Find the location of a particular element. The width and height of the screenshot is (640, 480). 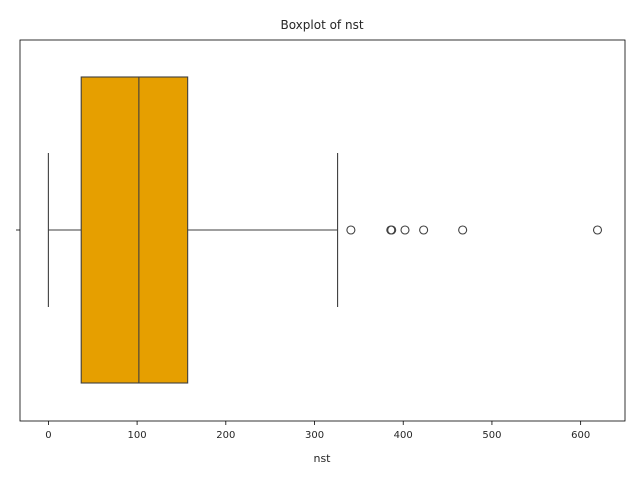

x-tick-label: 100 is located at coordinates (137, 435).